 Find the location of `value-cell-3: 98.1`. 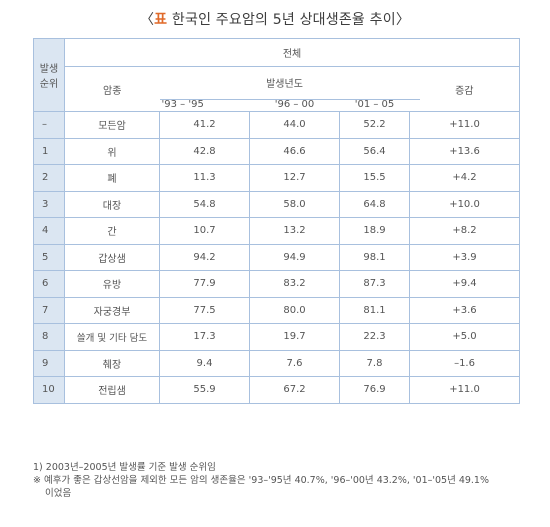

value-cell-3: 98.1 is located at coordinates (374, 257).